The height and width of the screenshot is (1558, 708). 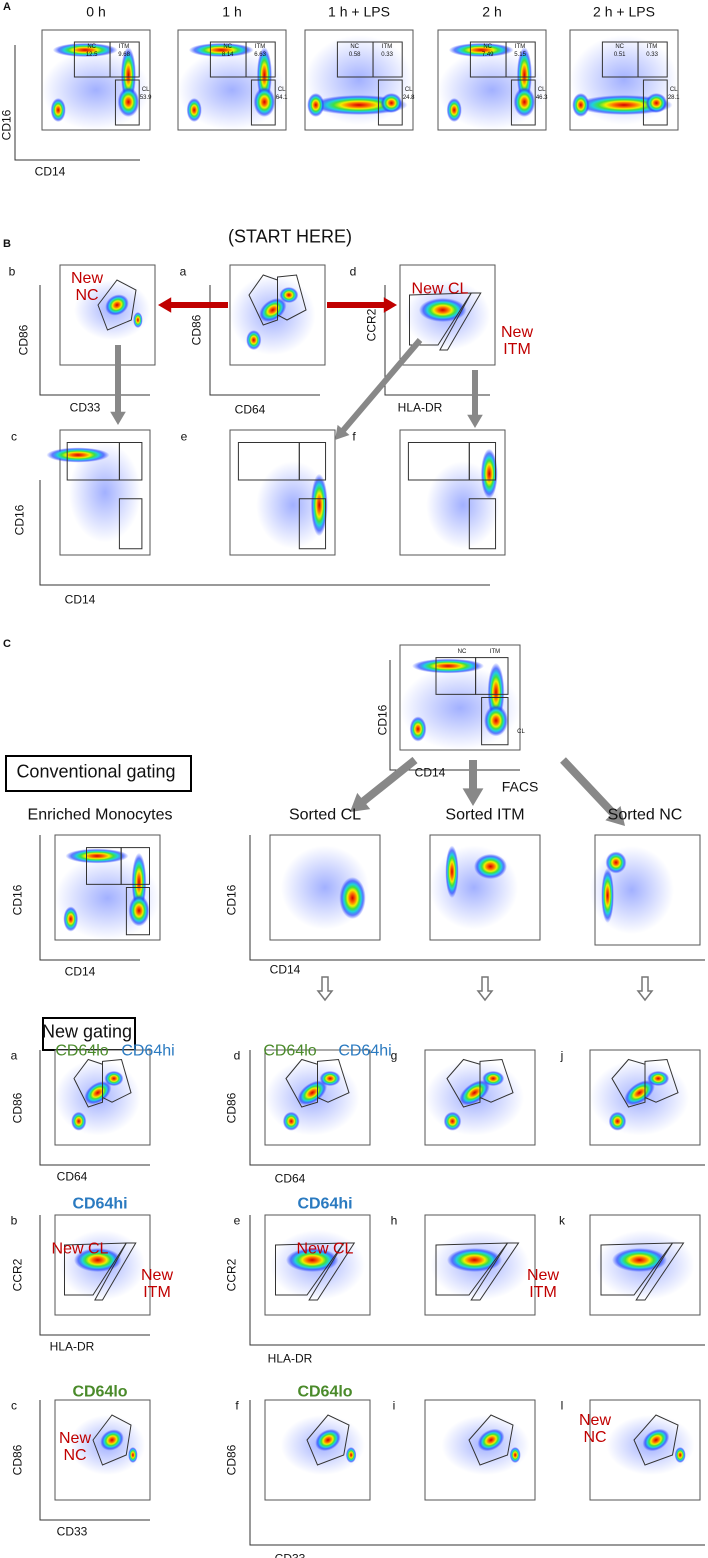 What do you see at coordinates (184, 436) in the screenshot?
I see `label: e` at bounding box center [184, 436].